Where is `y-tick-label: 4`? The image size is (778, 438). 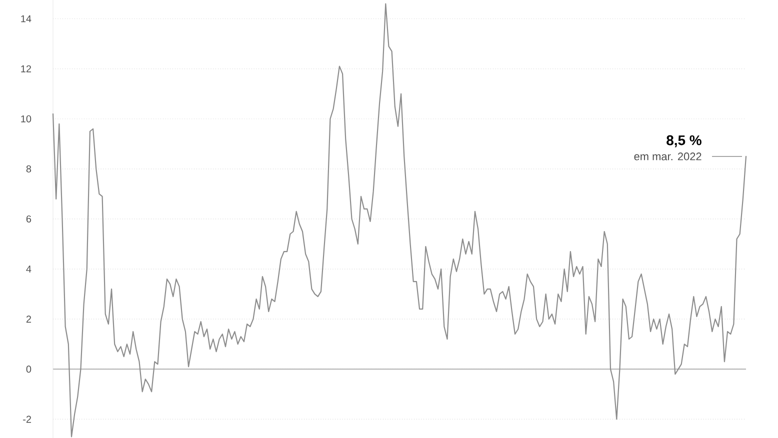 y-tick-label: 4 is located at coordinates (29, 269).